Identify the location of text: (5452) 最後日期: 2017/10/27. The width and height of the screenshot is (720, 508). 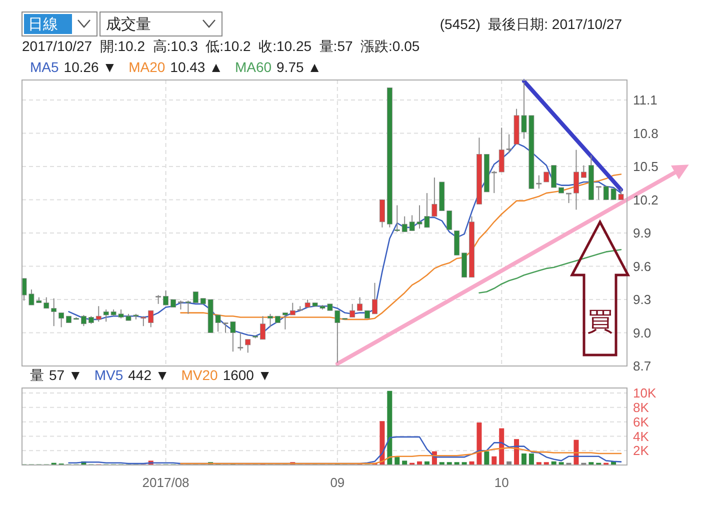
(531, 24).